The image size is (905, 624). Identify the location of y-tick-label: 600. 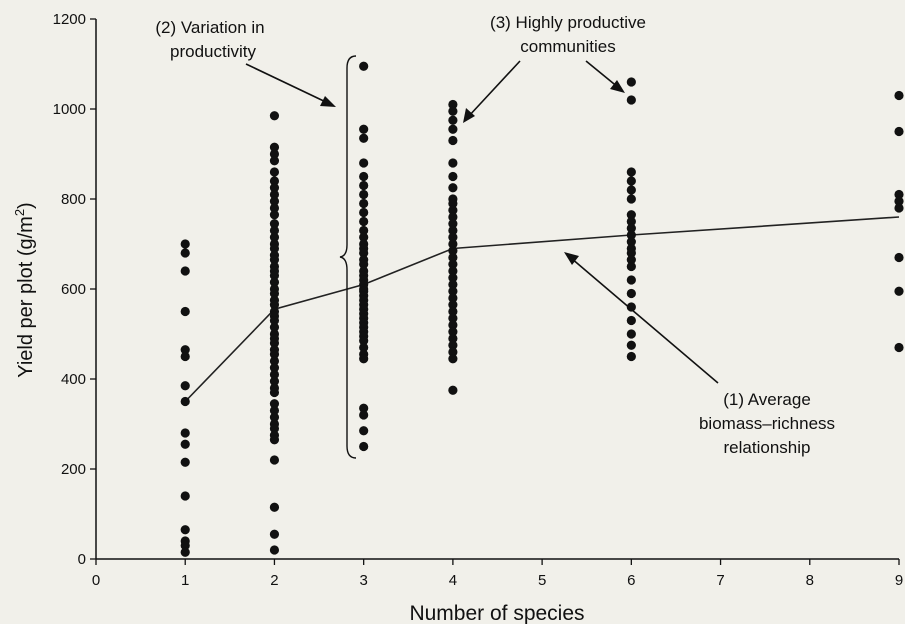
(73, 289).